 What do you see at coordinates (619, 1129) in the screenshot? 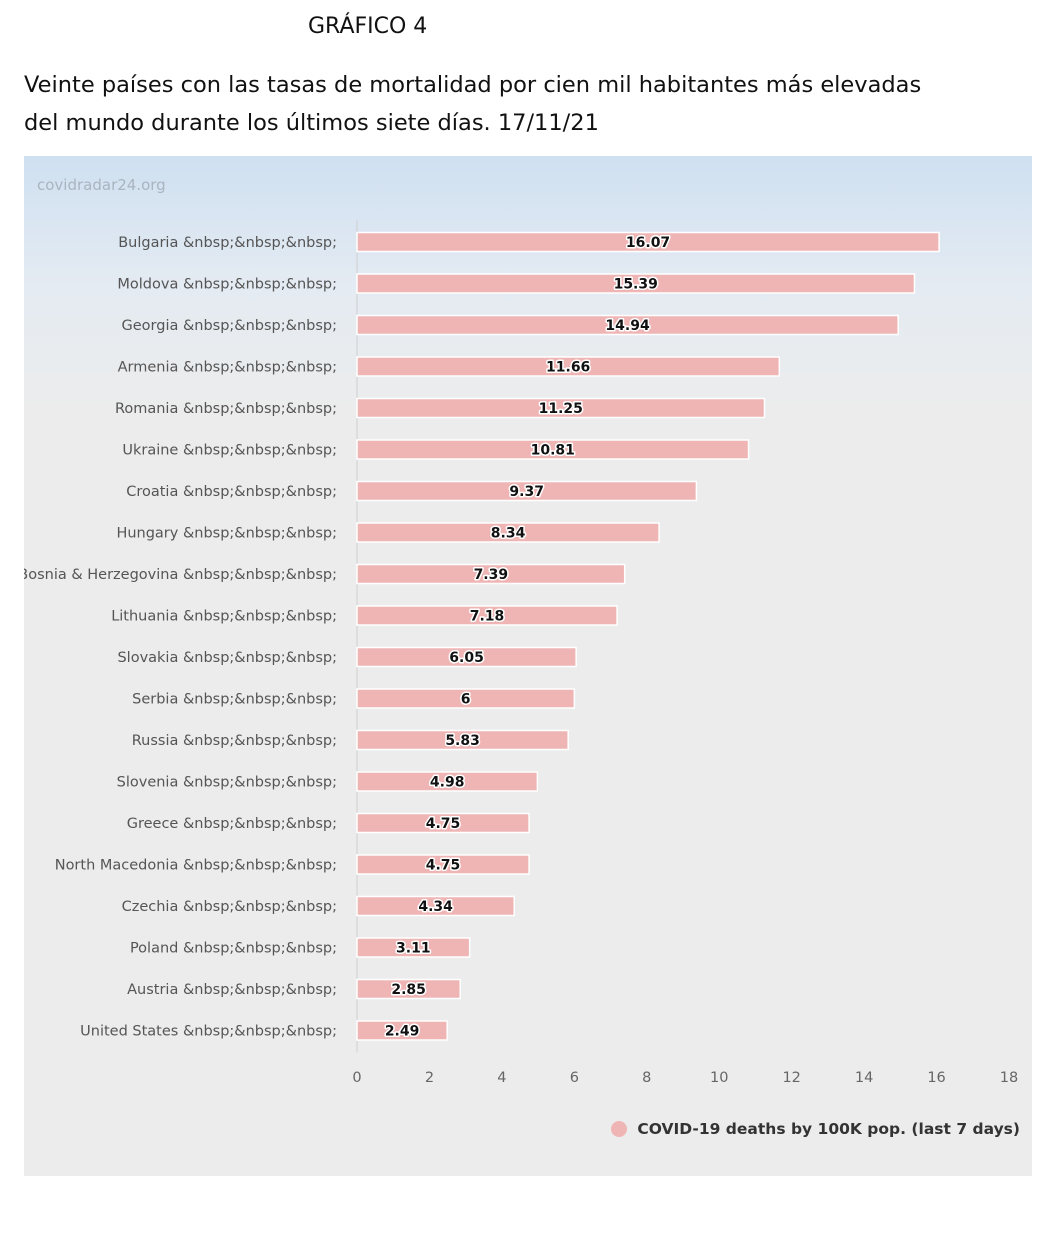
I see `legend-marker` at bounding box center [619, 1129].